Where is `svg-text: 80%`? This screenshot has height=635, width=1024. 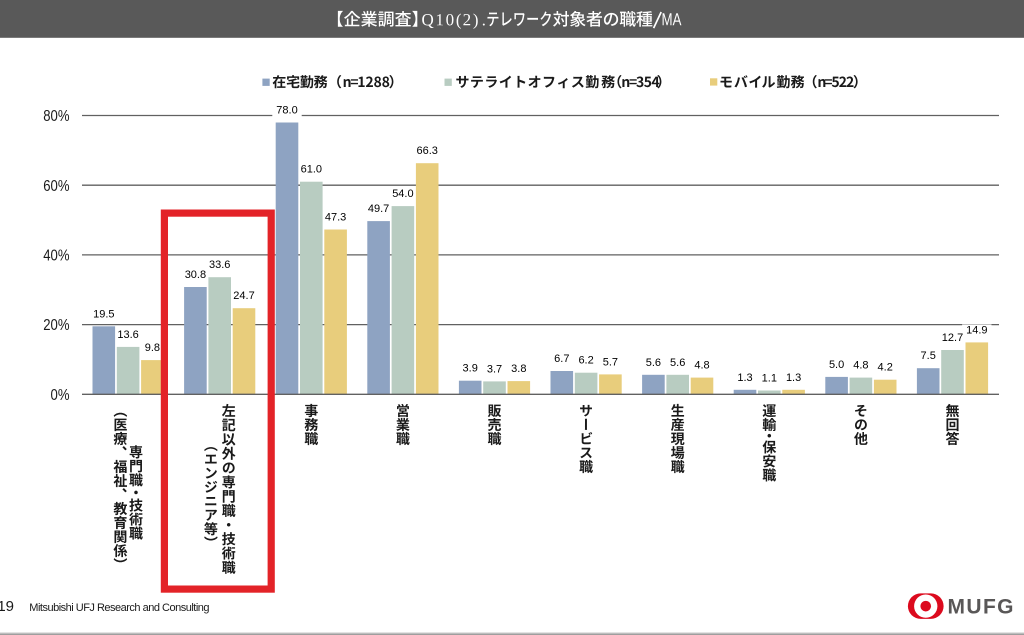
svg-text: 80% is located at coordinates (56, 116).